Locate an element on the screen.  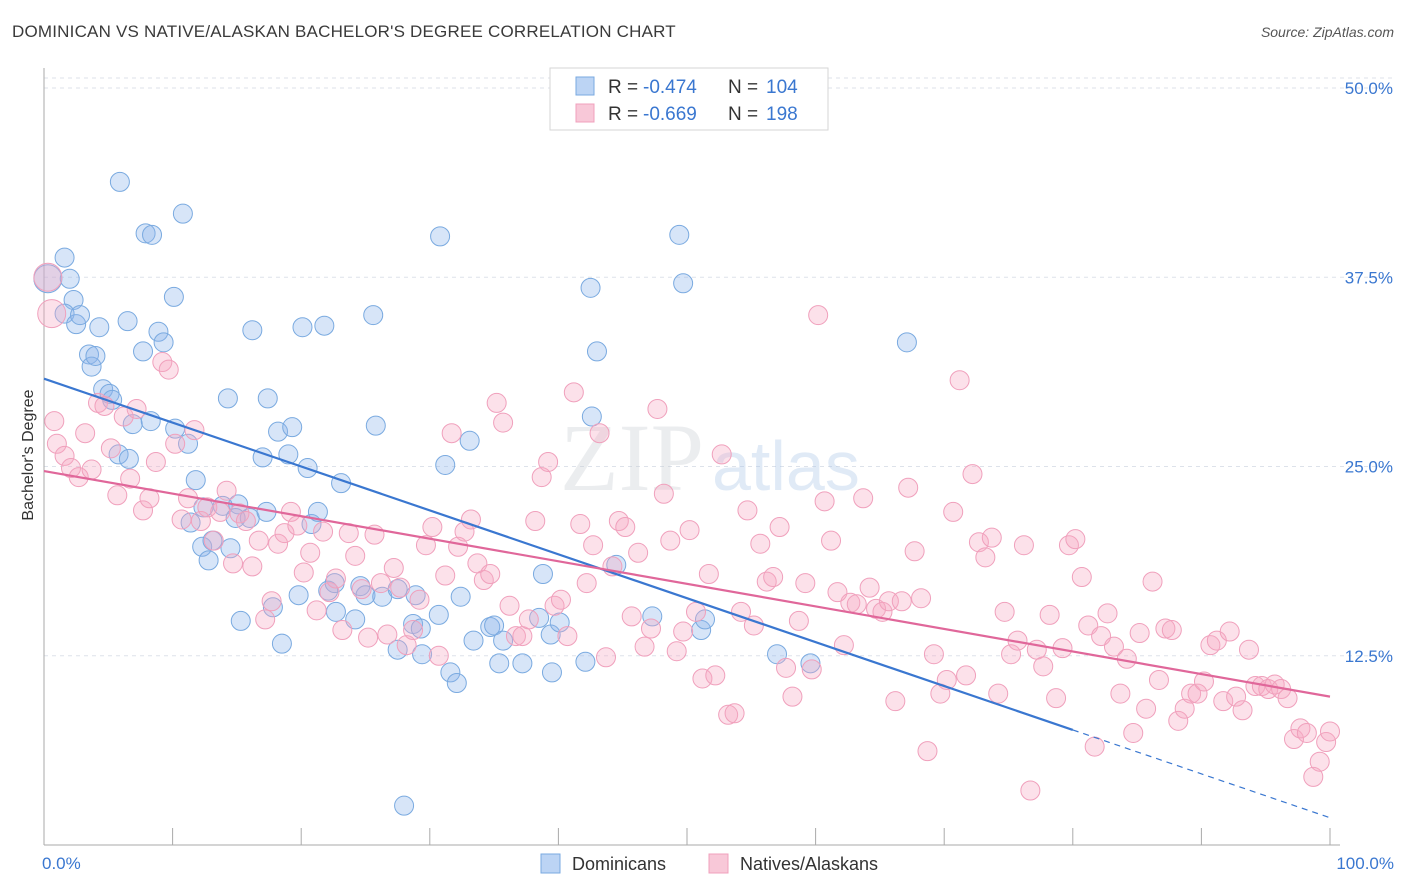
legend-r-label-2: R = is located at coordinates (623, 114).